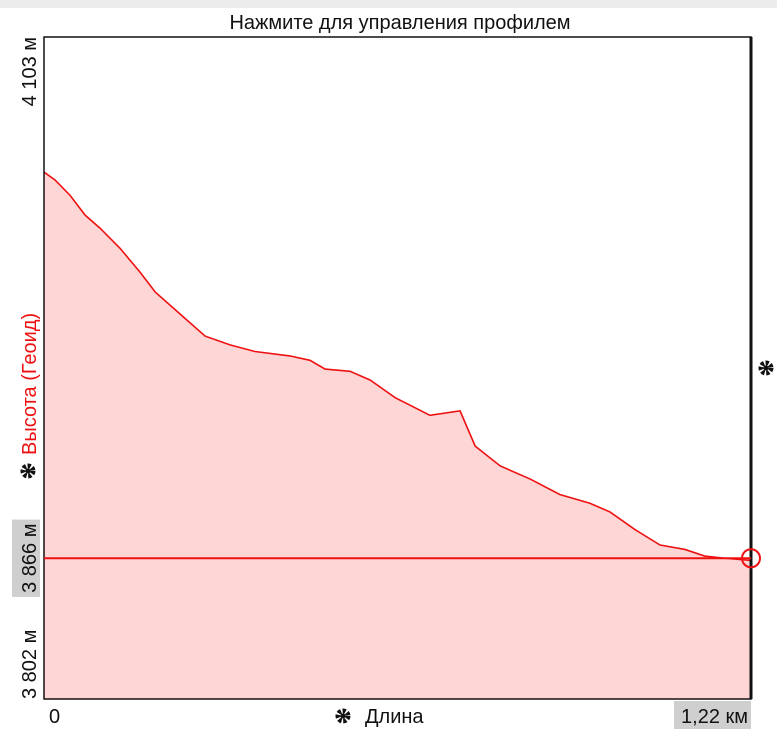  Describe the element at coordinates (54, 717) in the screenshot. I see `x-tick-label: 0` at that location.